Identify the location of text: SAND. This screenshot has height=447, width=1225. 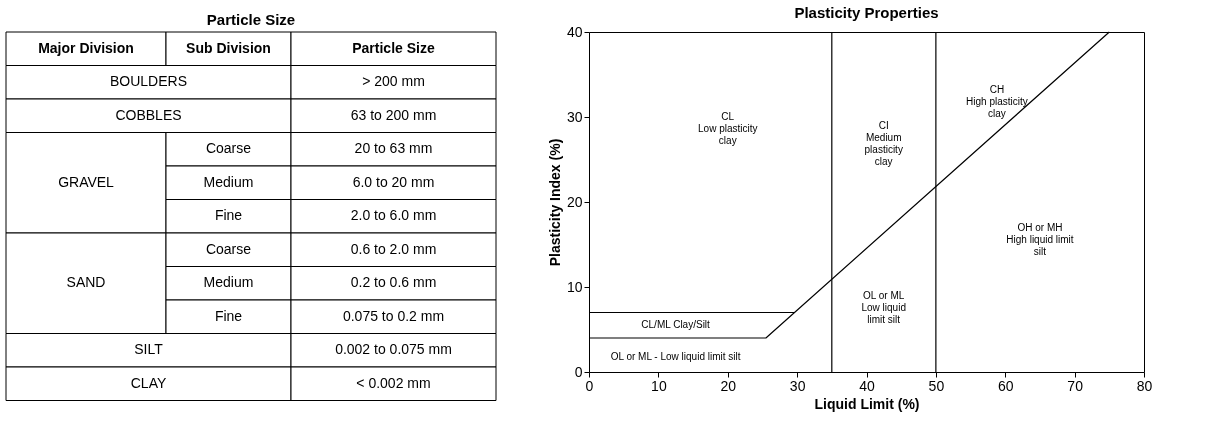
(86, 282).